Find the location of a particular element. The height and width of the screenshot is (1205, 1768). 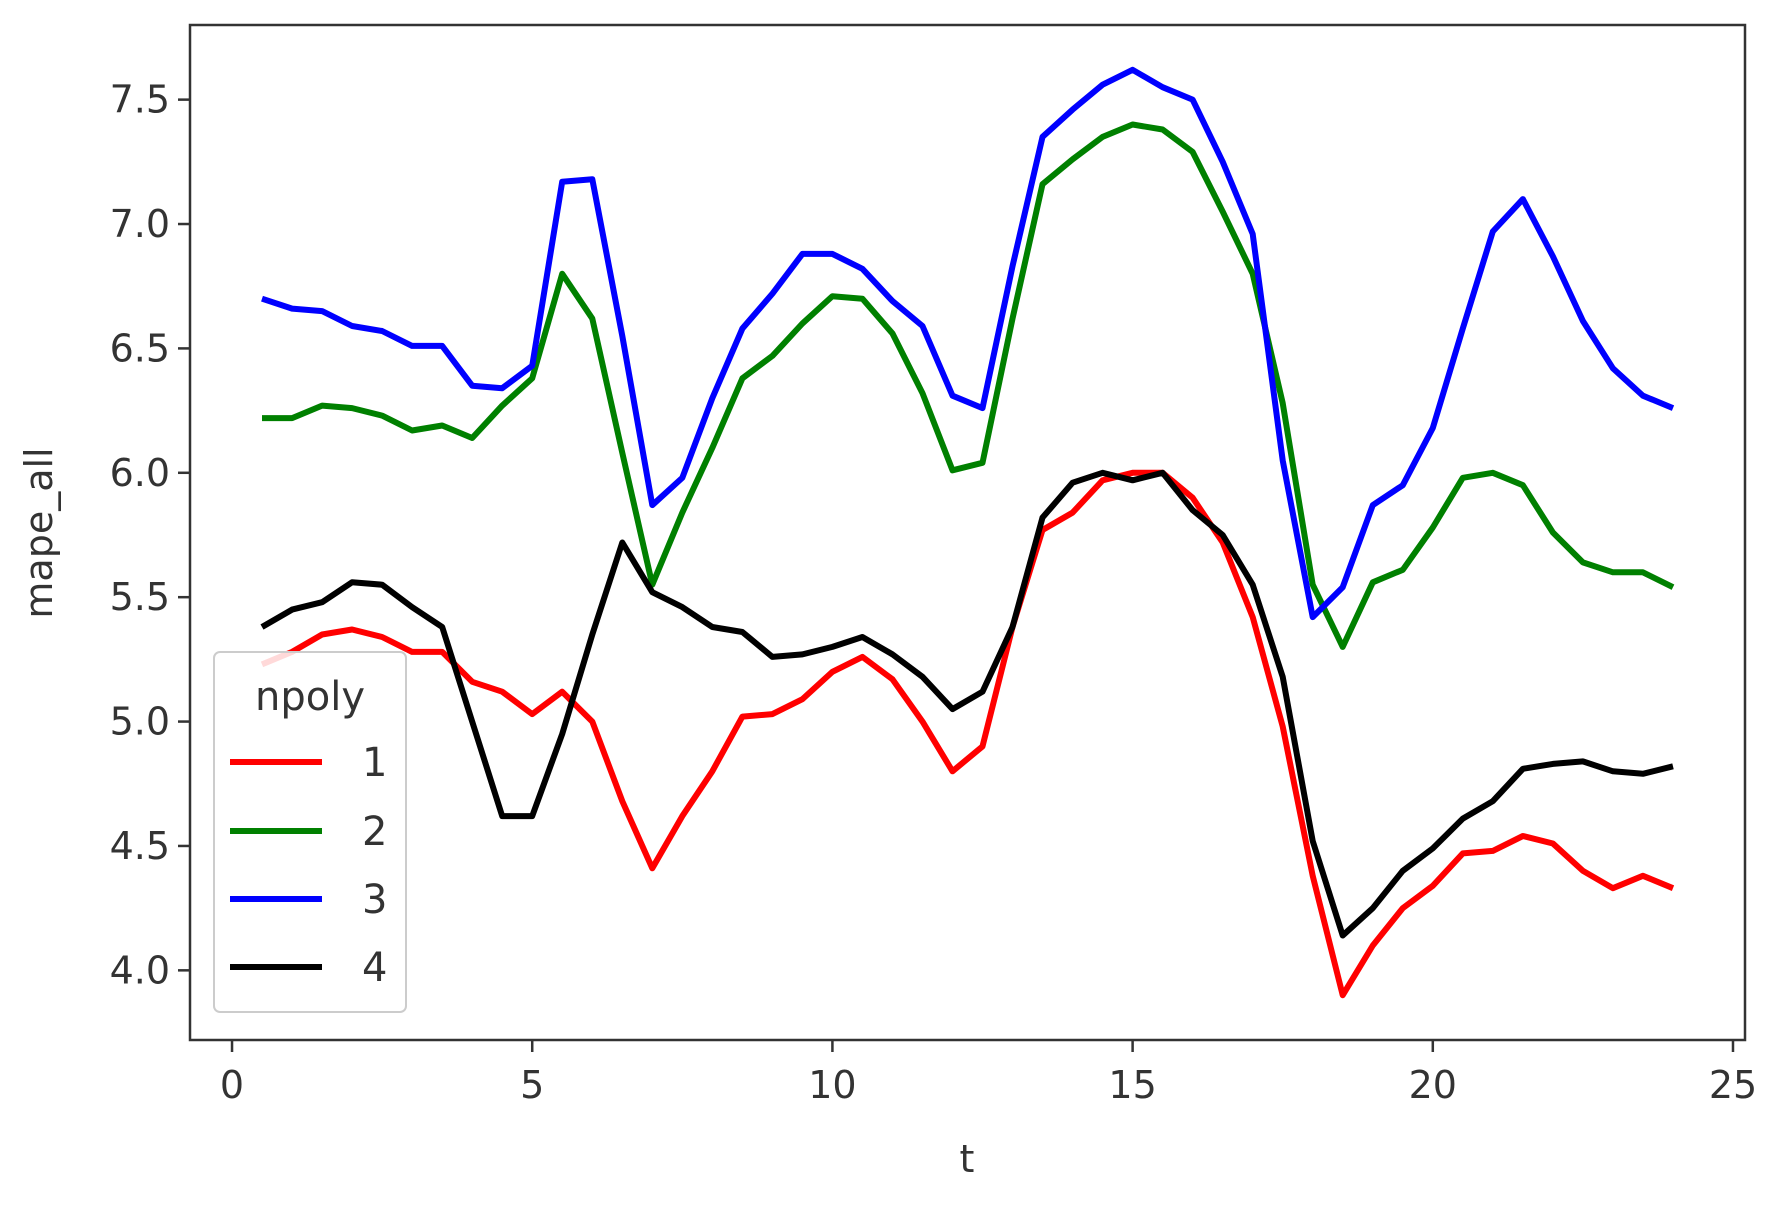

x-tick-label: 5 is located at coordinates (532, 1085).